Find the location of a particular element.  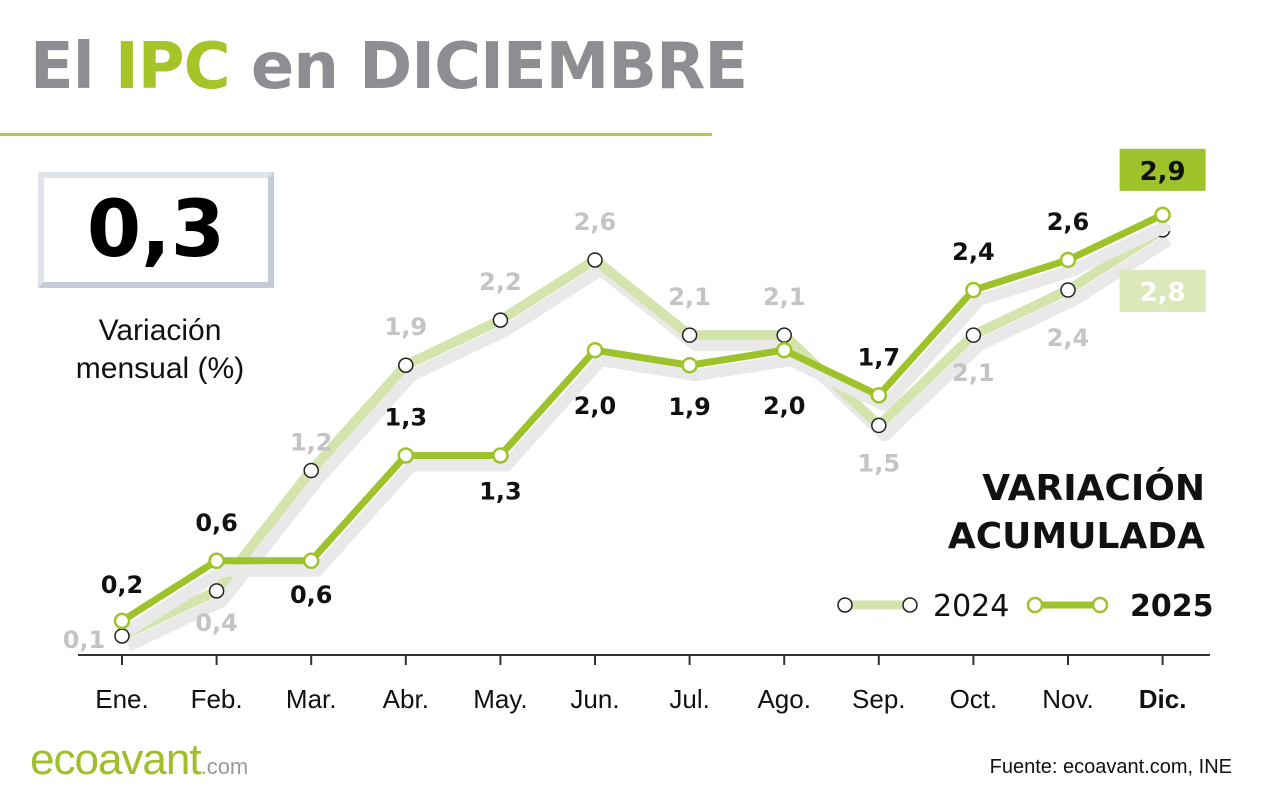

title-text: El is located at coordinates (72, 67).